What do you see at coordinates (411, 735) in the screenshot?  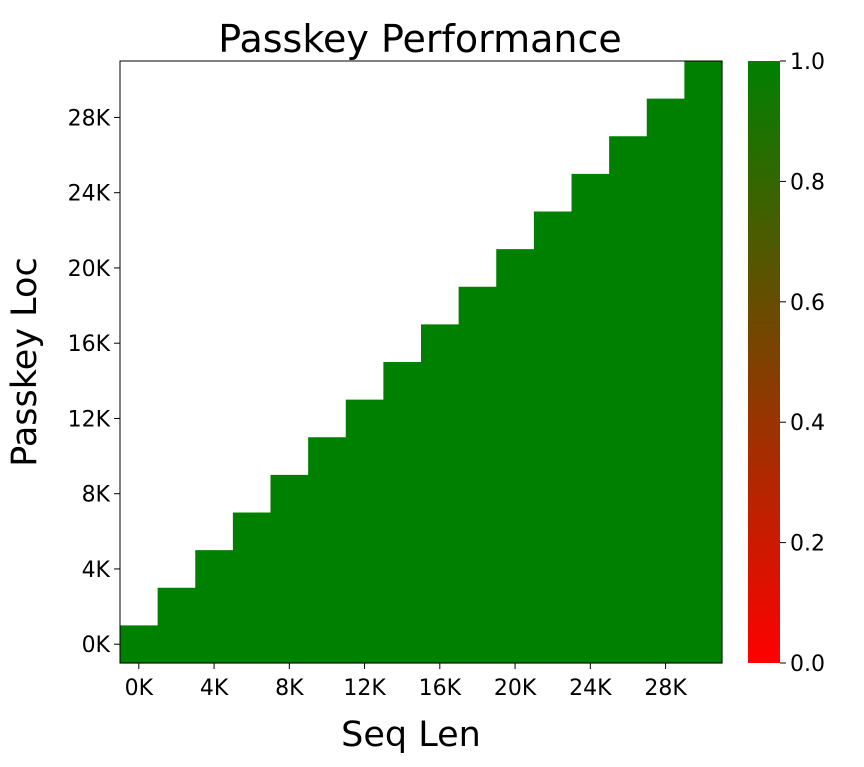 I see `x-axis-label: Seq Len` at bounding box center [411, 735].